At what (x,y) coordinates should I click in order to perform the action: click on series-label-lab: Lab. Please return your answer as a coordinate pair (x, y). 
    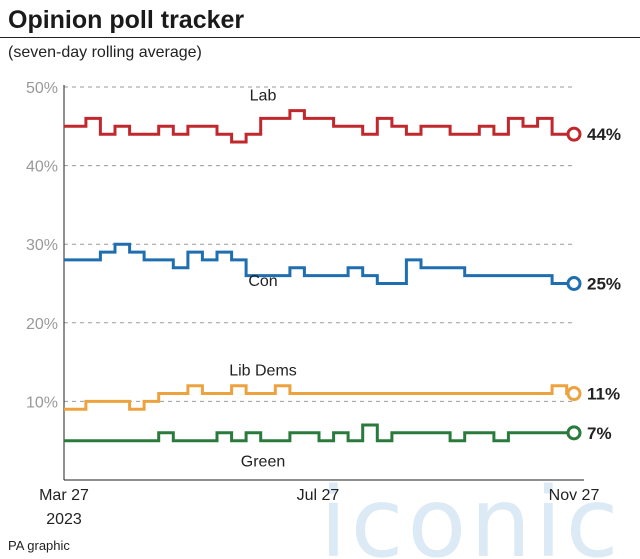
    Looking at the image, I should click on (263, 95).